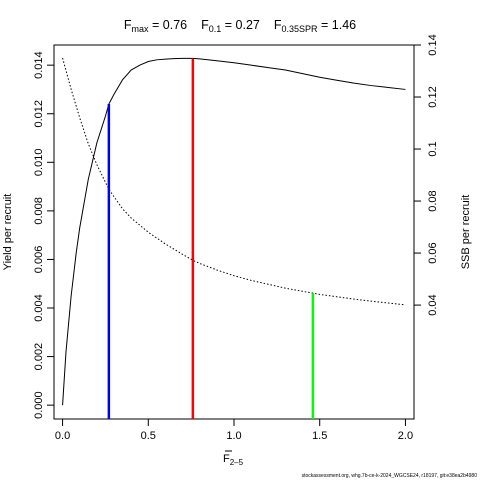 Image resolution: width=480 pixels, height=480 pixels. Describe the element at coordinates (148, 436) in the screenshot. I see `x-tick-label: 0.5` at that location.